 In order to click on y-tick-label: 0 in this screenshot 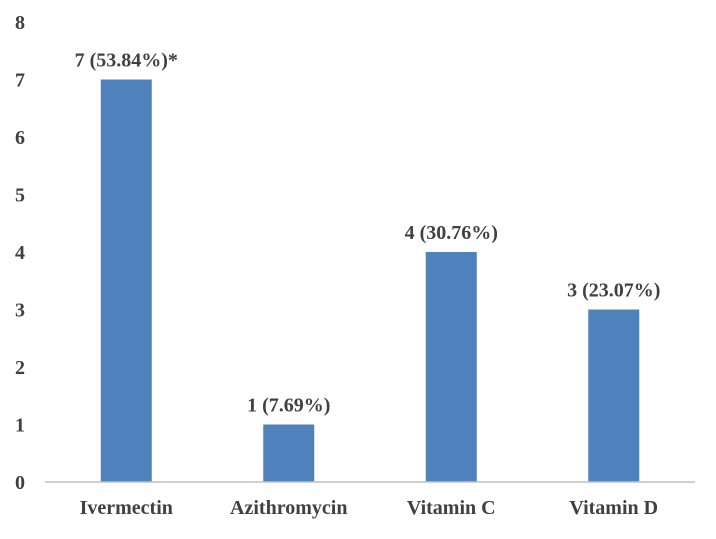, I will do `click(20, 483)`.